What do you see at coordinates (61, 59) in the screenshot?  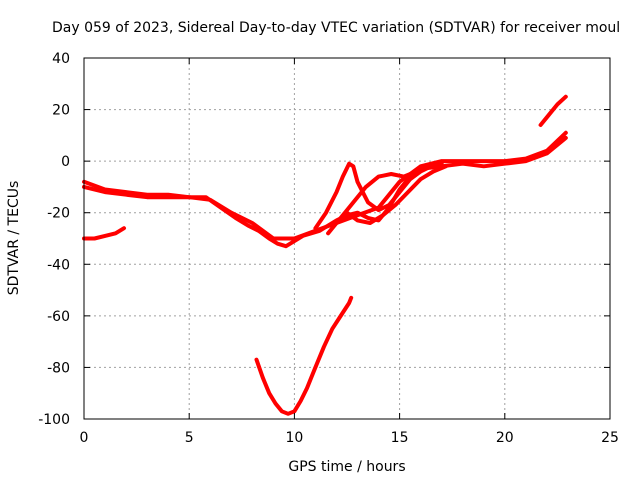 I see `y-tick-label: 40` at bounding box center [61, 59].